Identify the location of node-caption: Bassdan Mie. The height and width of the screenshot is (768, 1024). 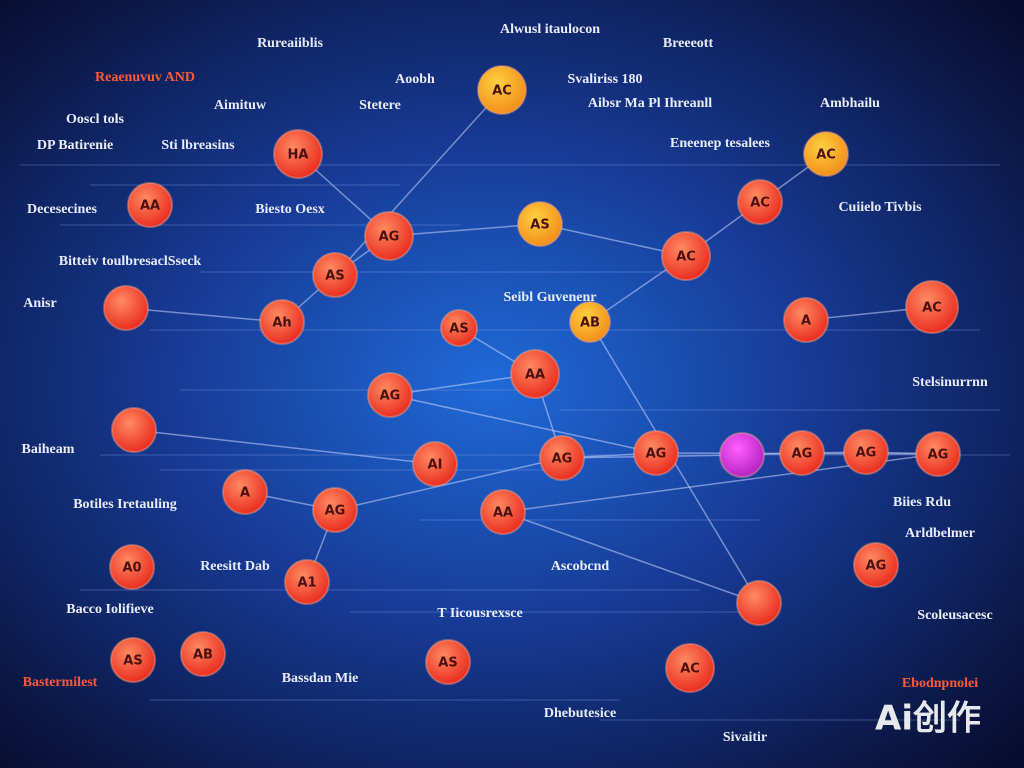
(320, 678).